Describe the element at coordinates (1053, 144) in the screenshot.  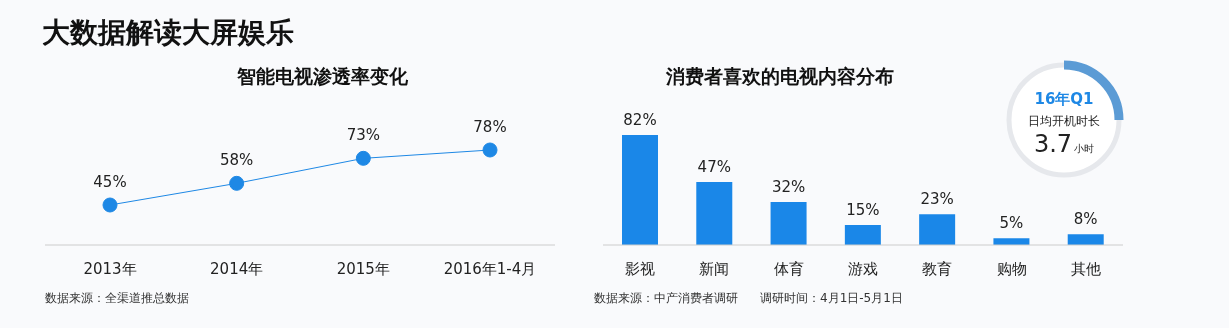
I see `annotation: 3.7` at that location.